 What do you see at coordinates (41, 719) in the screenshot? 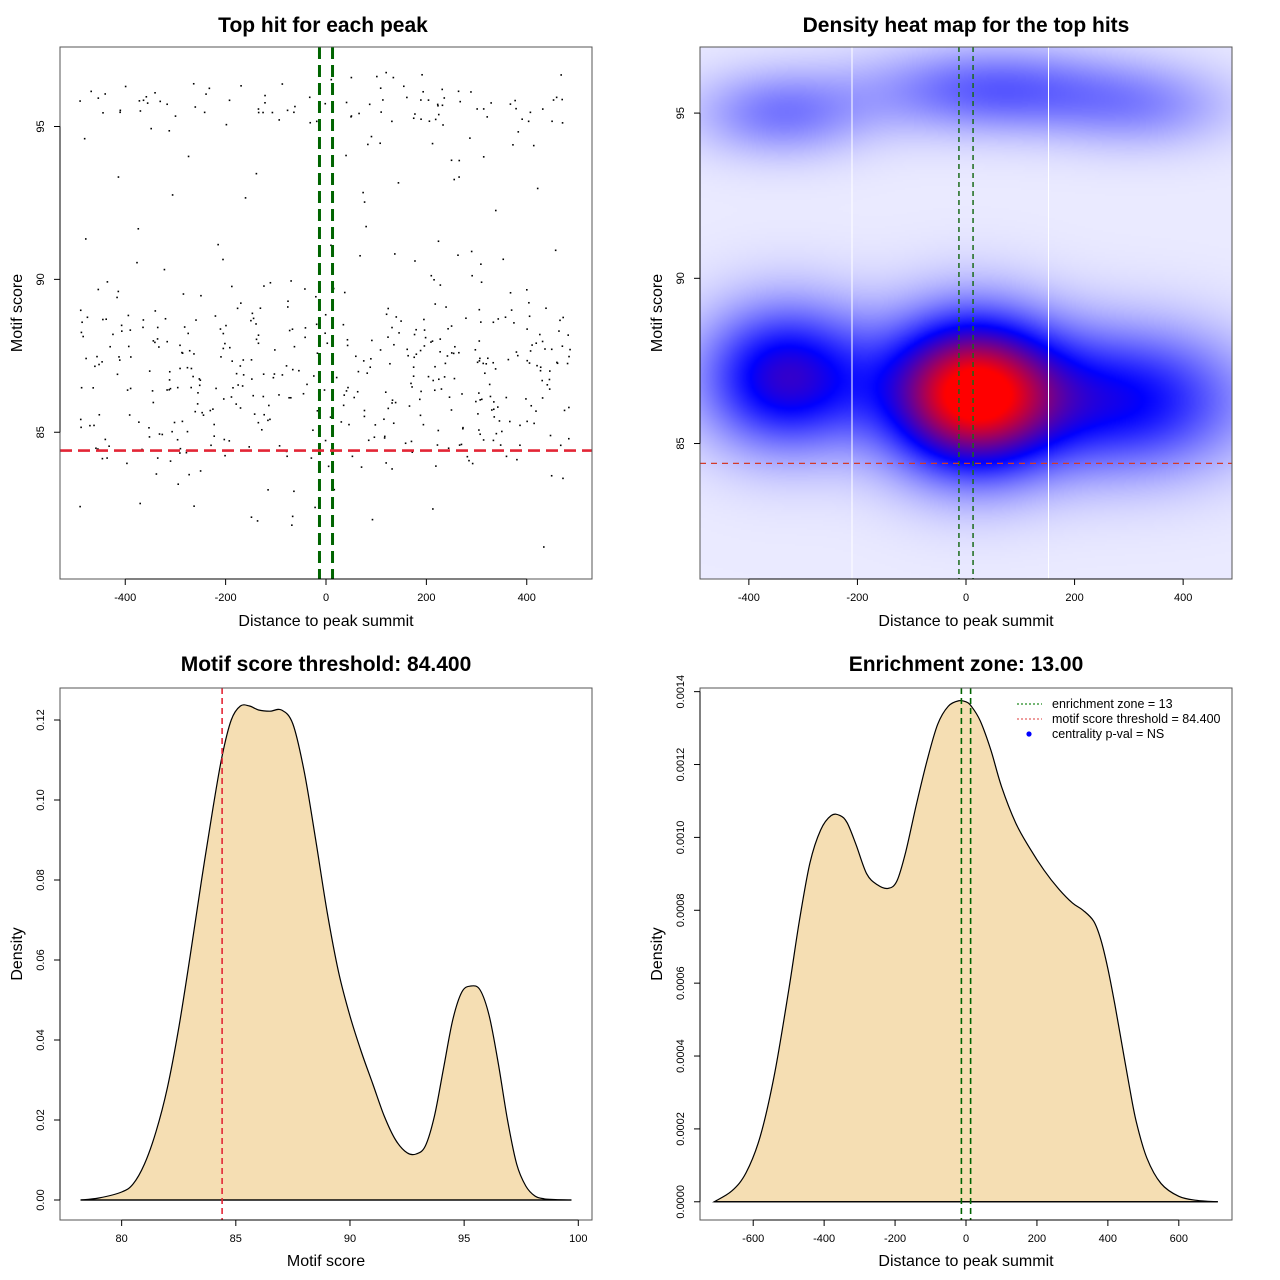
I see `y-tick-label: 0.12` at bounding box center [41, 719].